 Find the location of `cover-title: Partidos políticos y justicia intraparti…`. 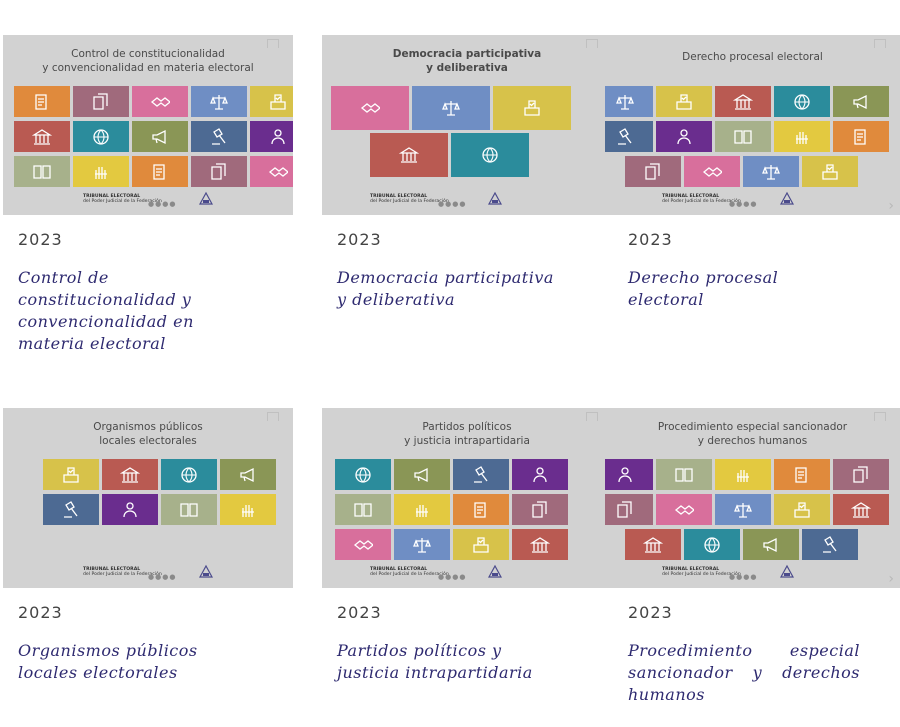

cover-title: Partidos políticos y justicia intraparti… is located at coordinates (467, 434).